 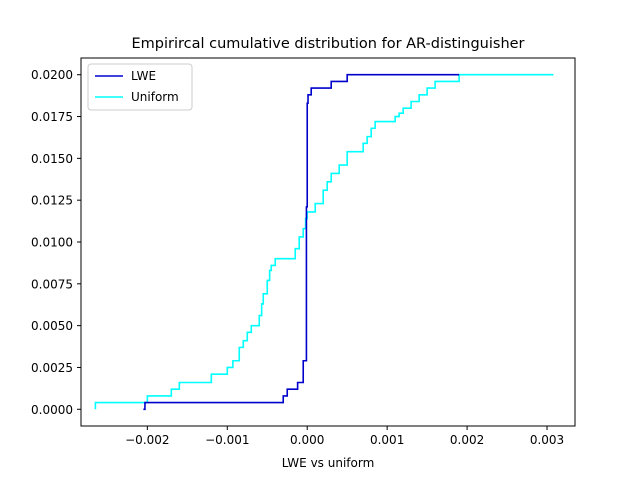 I want to click on x-tick-label: 0.001, so click(x=387, y=440).